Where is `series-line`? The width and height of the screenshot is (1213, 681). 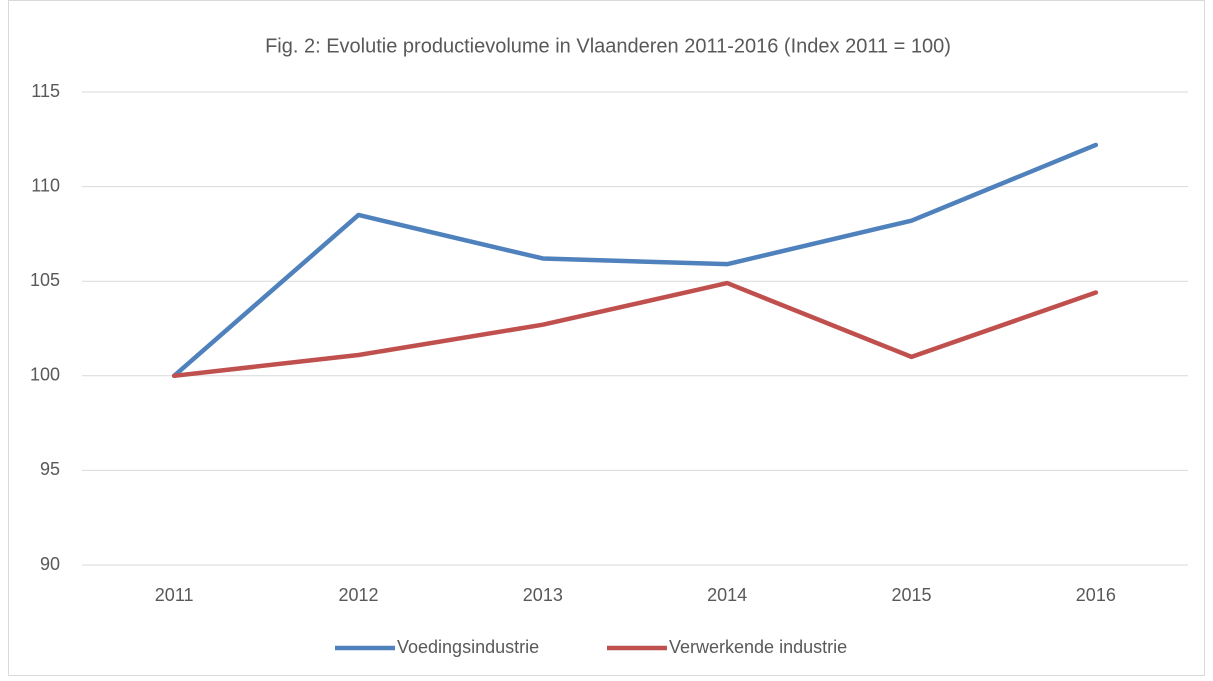
series-line is located at coordinates (635, 329).